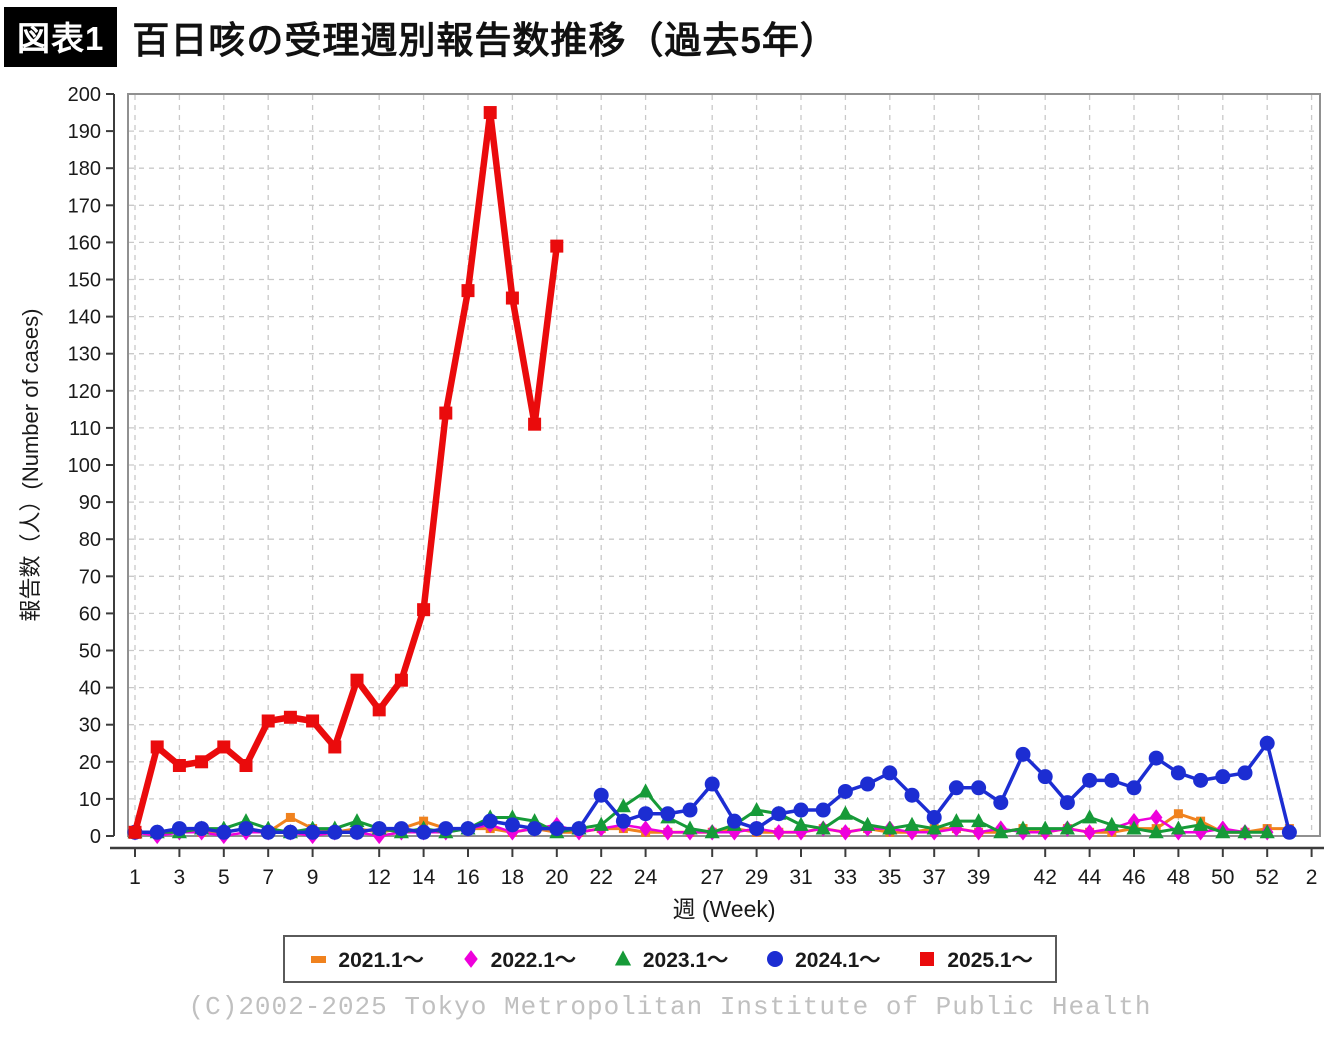 Image resolution: width=1340 pixels, height=1050 pixels. What do you see at coordinates (84, 243) in the screenshot?
I see `y-tick-label: 160` at bounding box center [84, 243].